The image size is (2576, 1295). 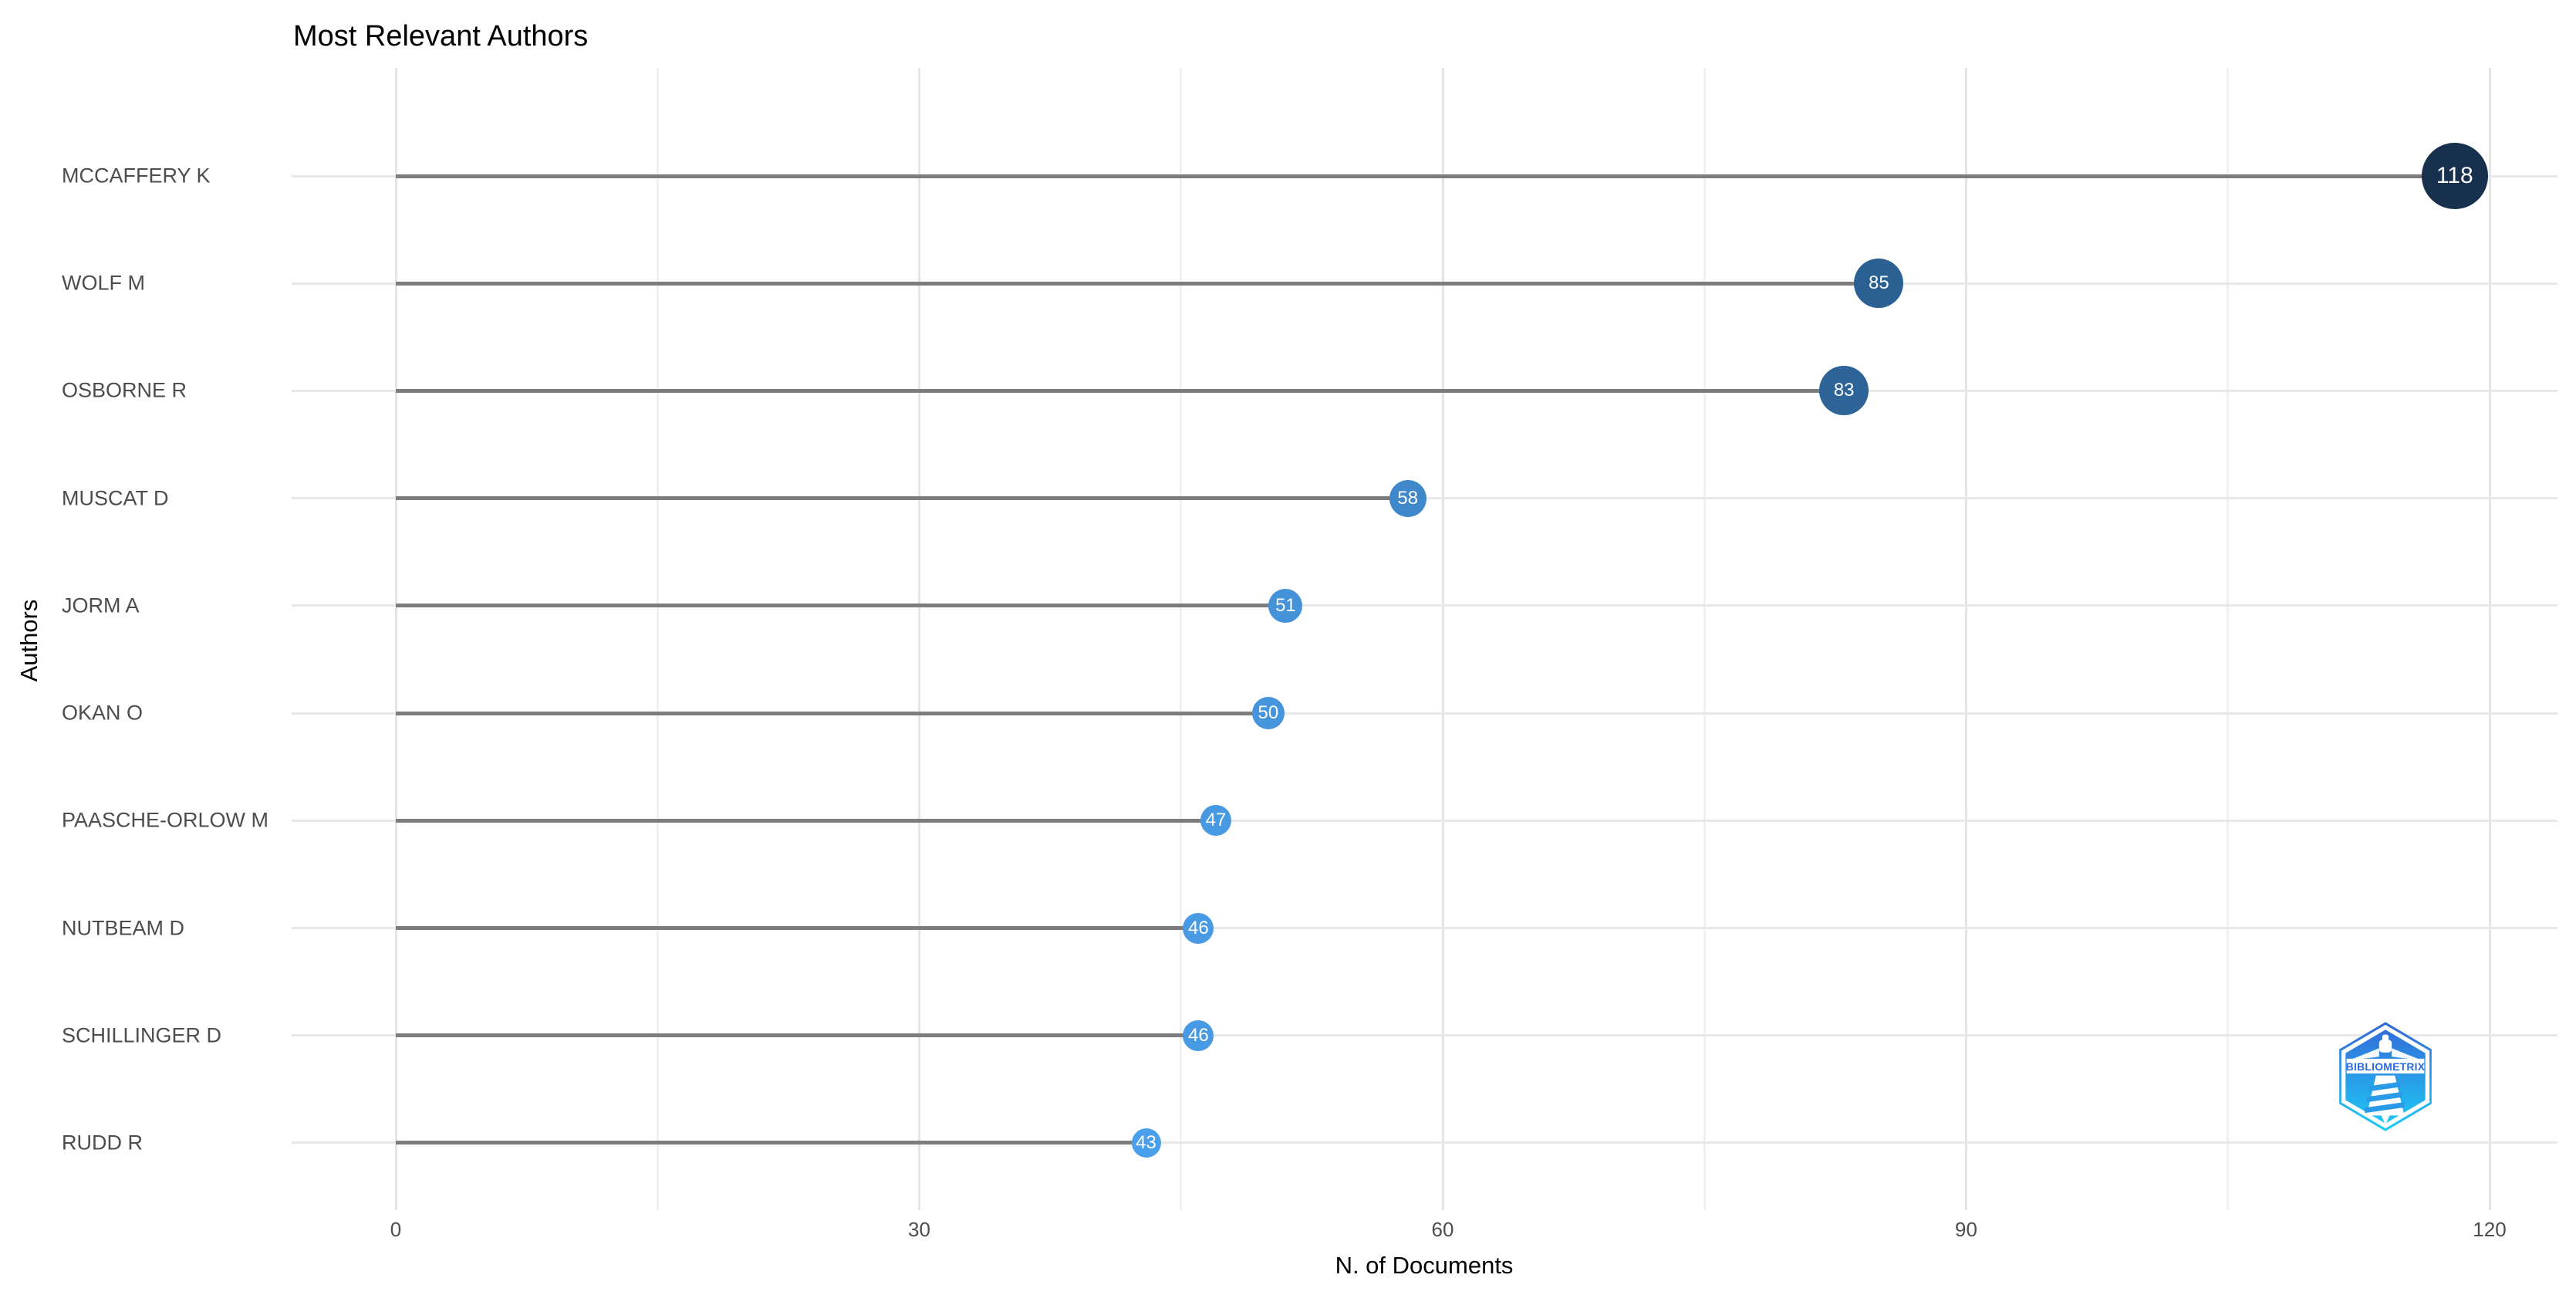 I want to click on y-axis-category-label: RUDD R, so click(x=102, y=1143).